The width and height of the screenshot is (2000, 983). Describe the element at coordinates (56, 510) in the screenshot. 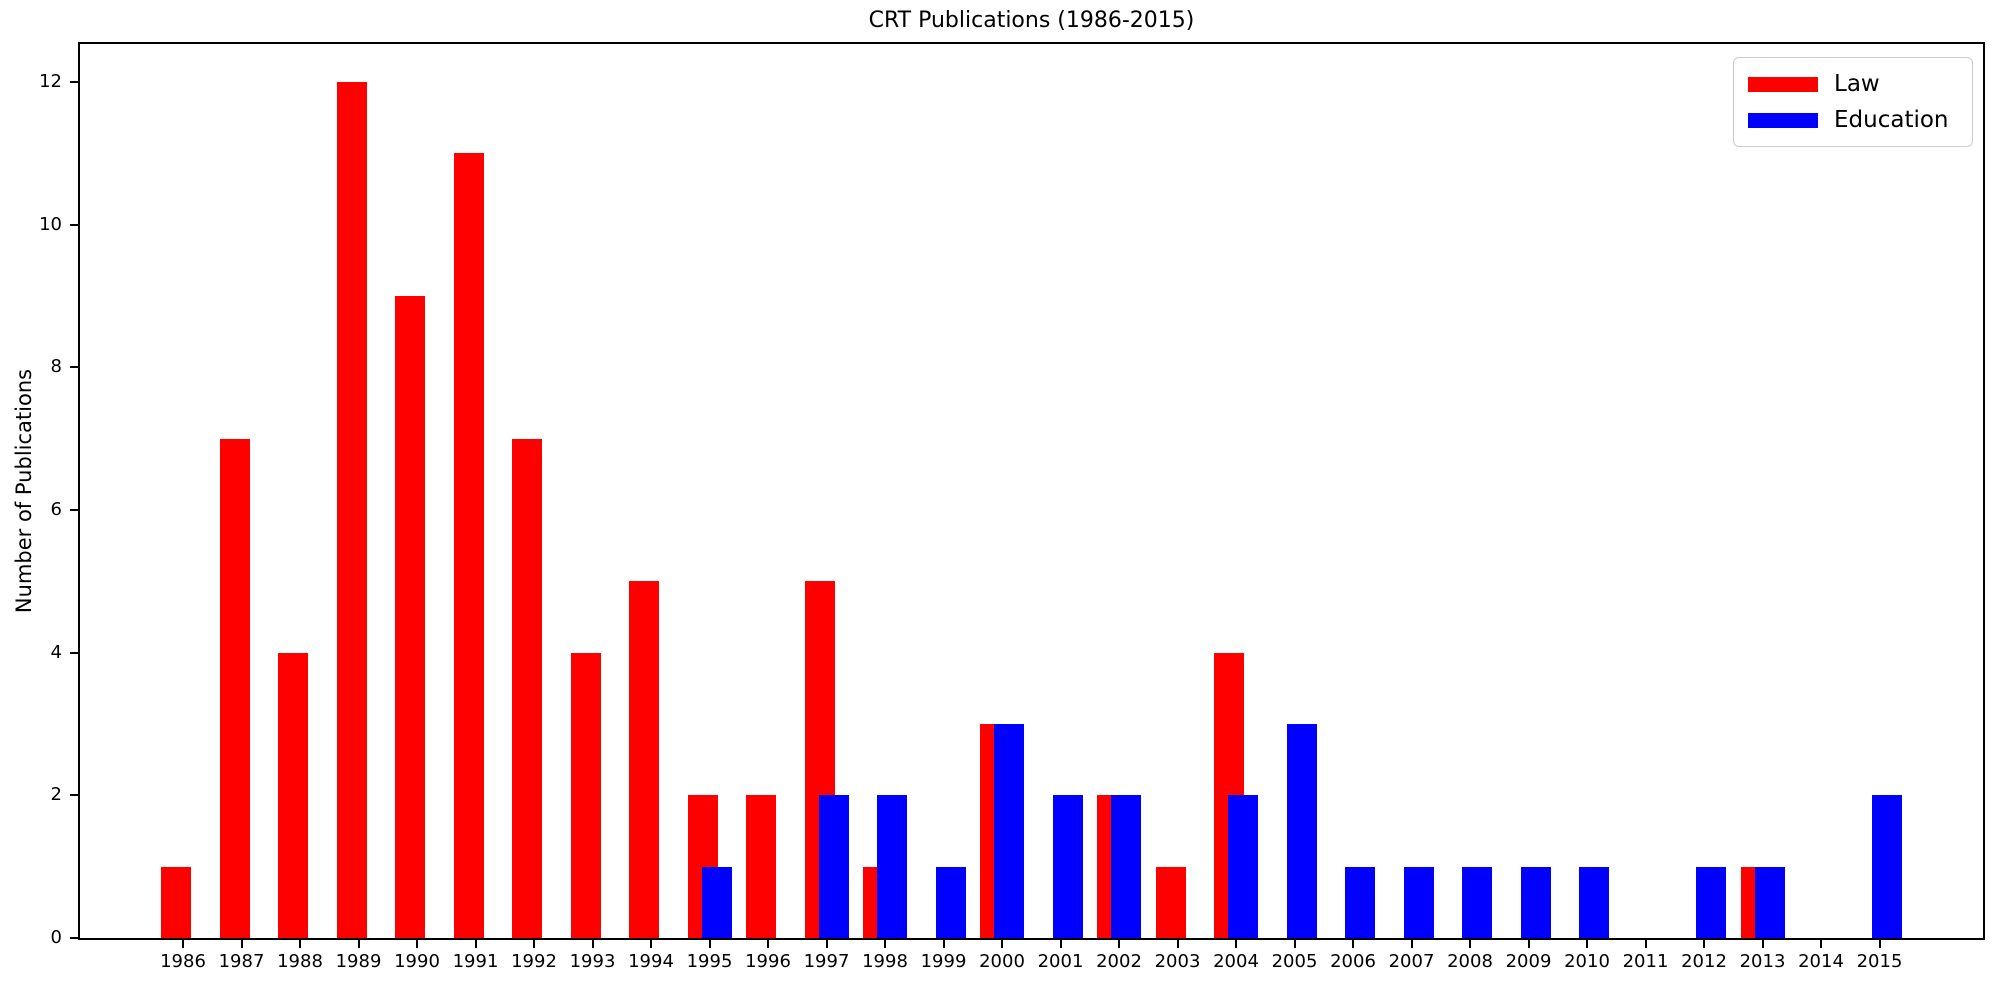

I see `y-tick-label: 6` at that location.